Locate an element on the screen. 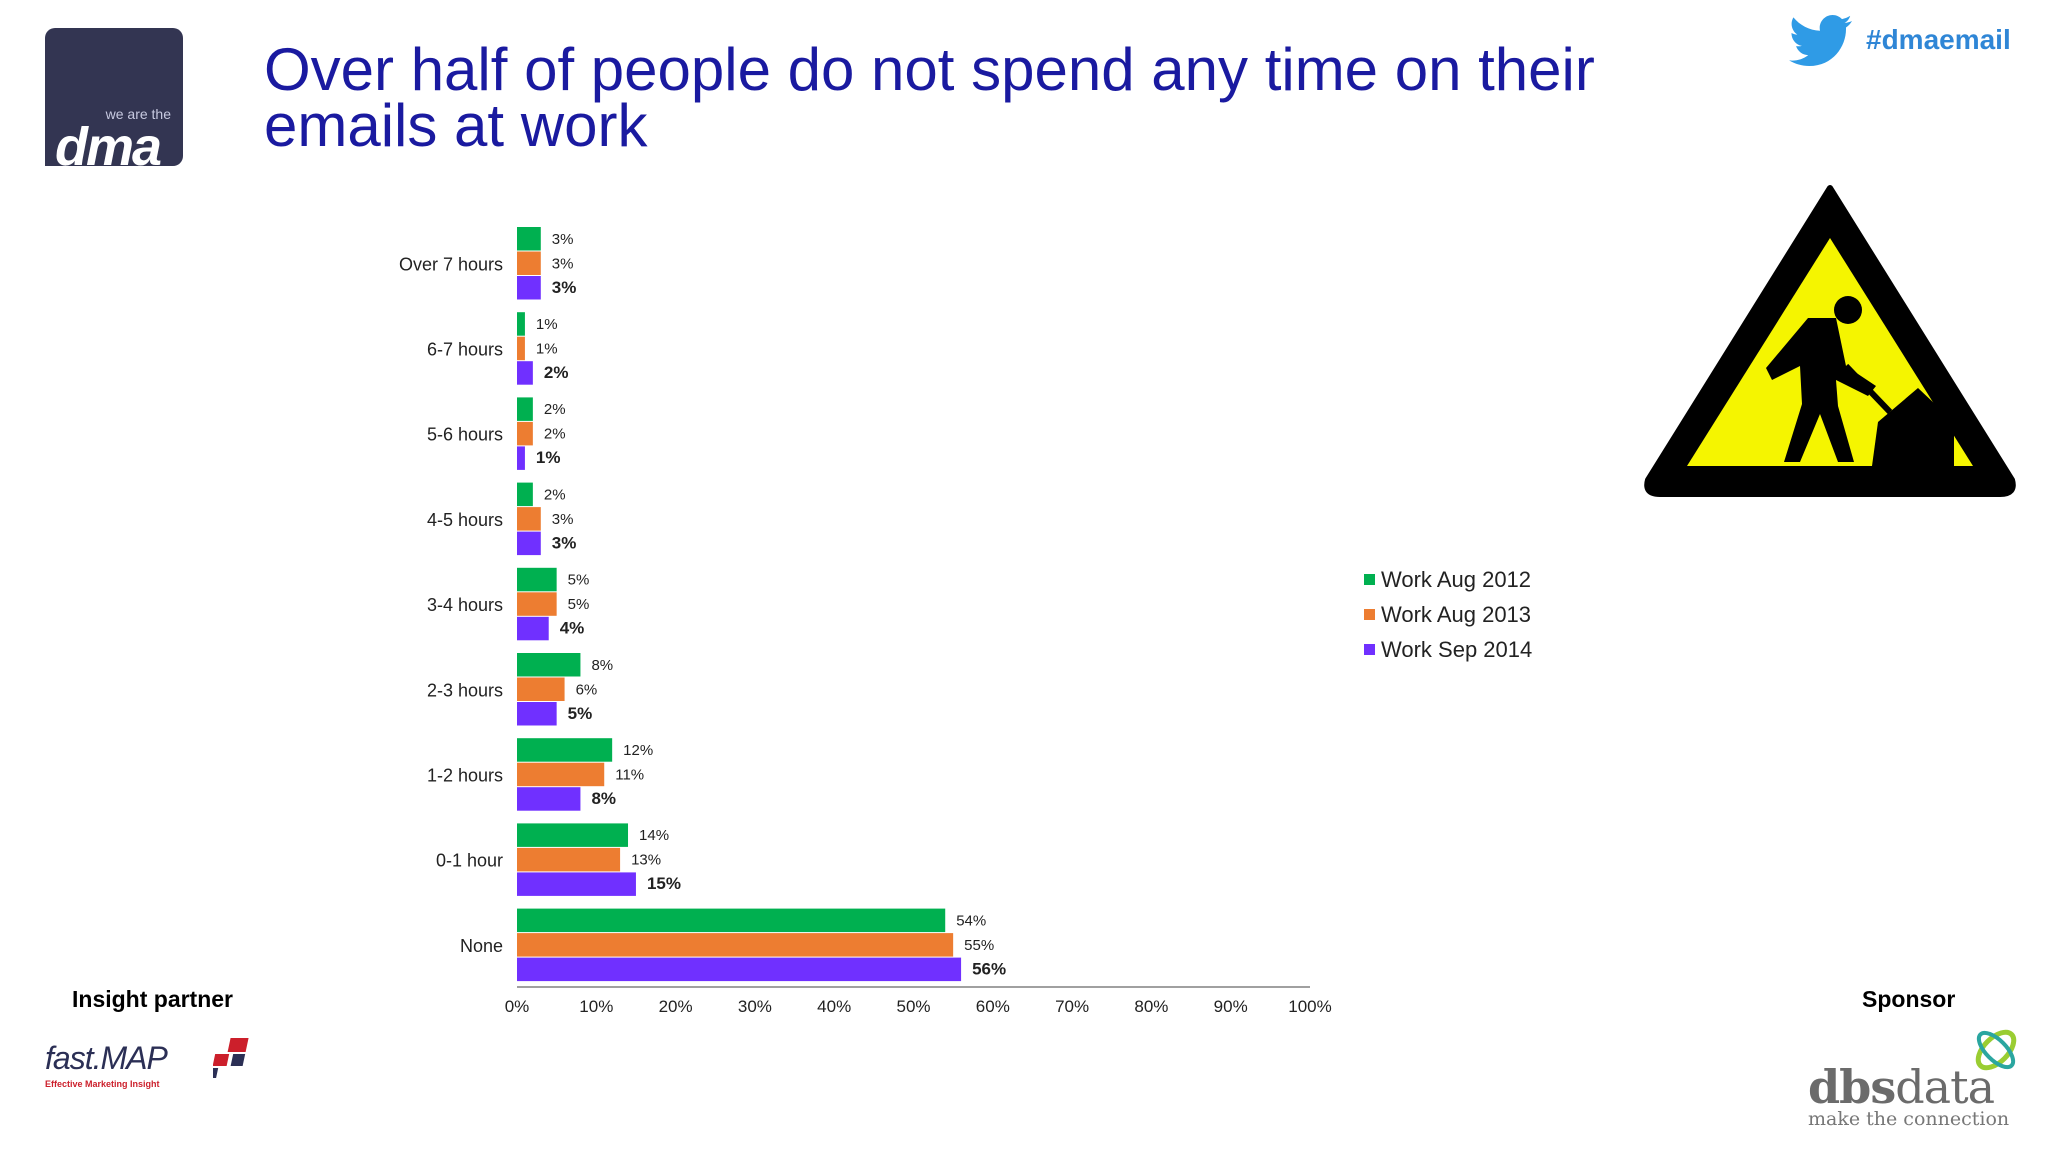 The width and height of the screenshot is (2048, 1152). title-line-2: emails at work is located at coordinates (456, 125).